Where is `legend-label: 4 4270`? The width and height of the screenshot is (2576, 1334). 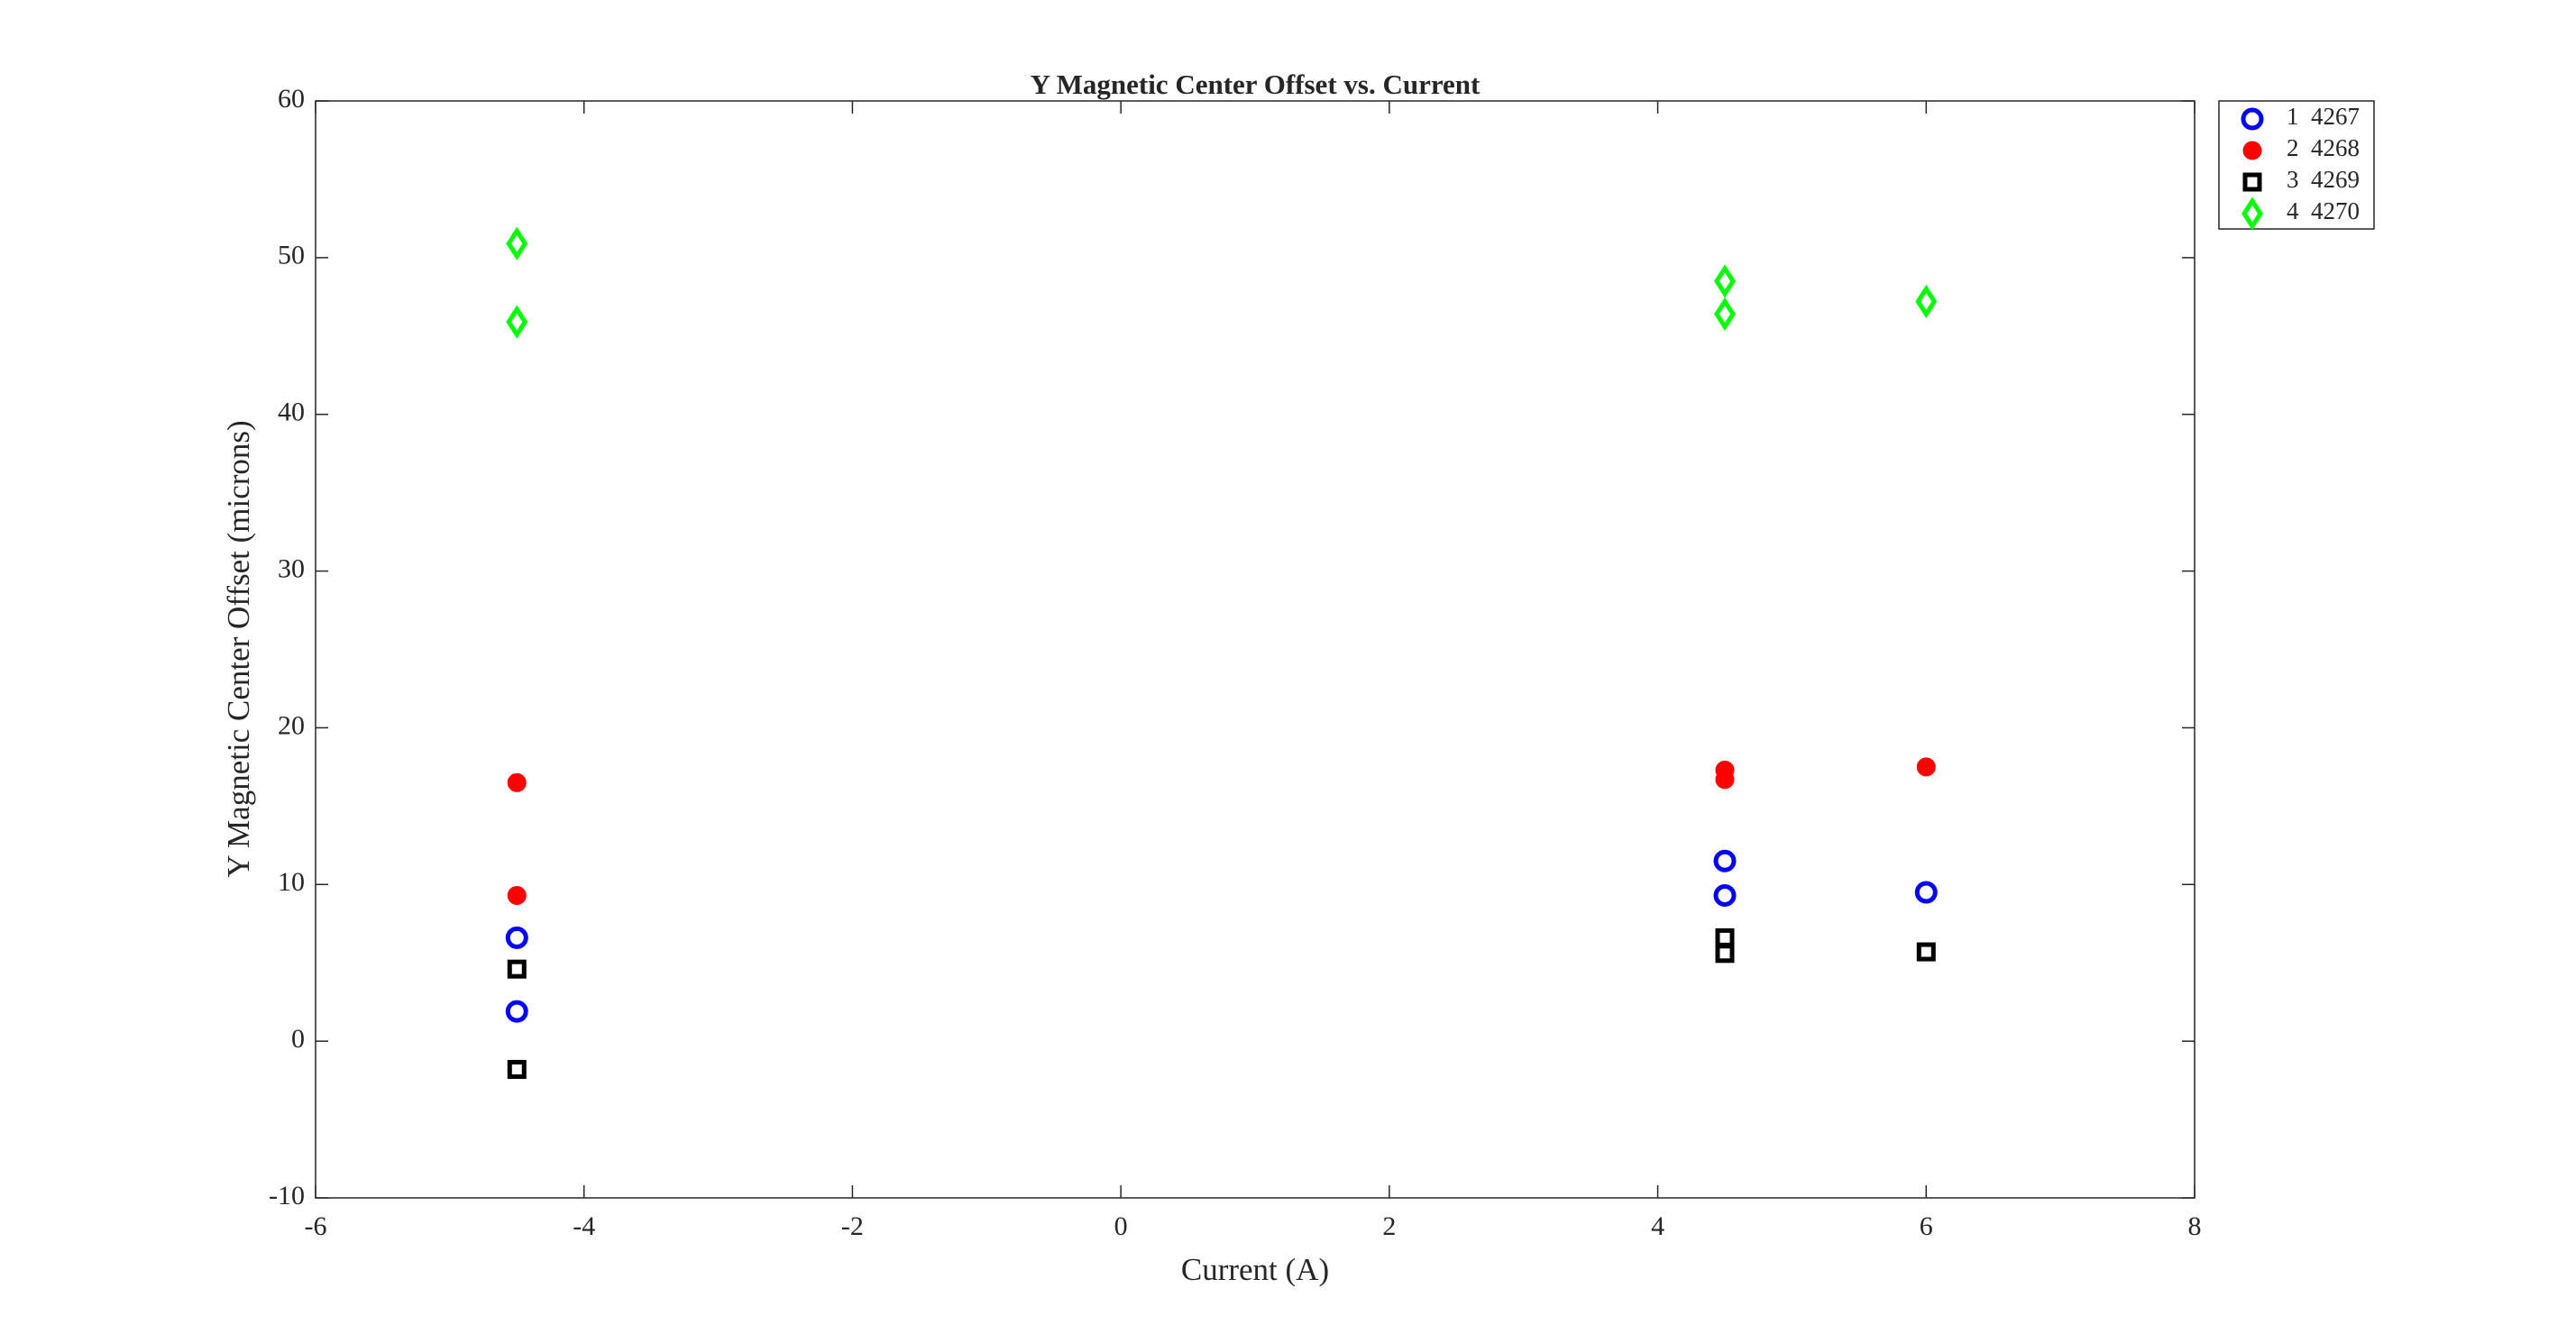 legend-label: 4 4270 is located at coordinates (2323, 210).